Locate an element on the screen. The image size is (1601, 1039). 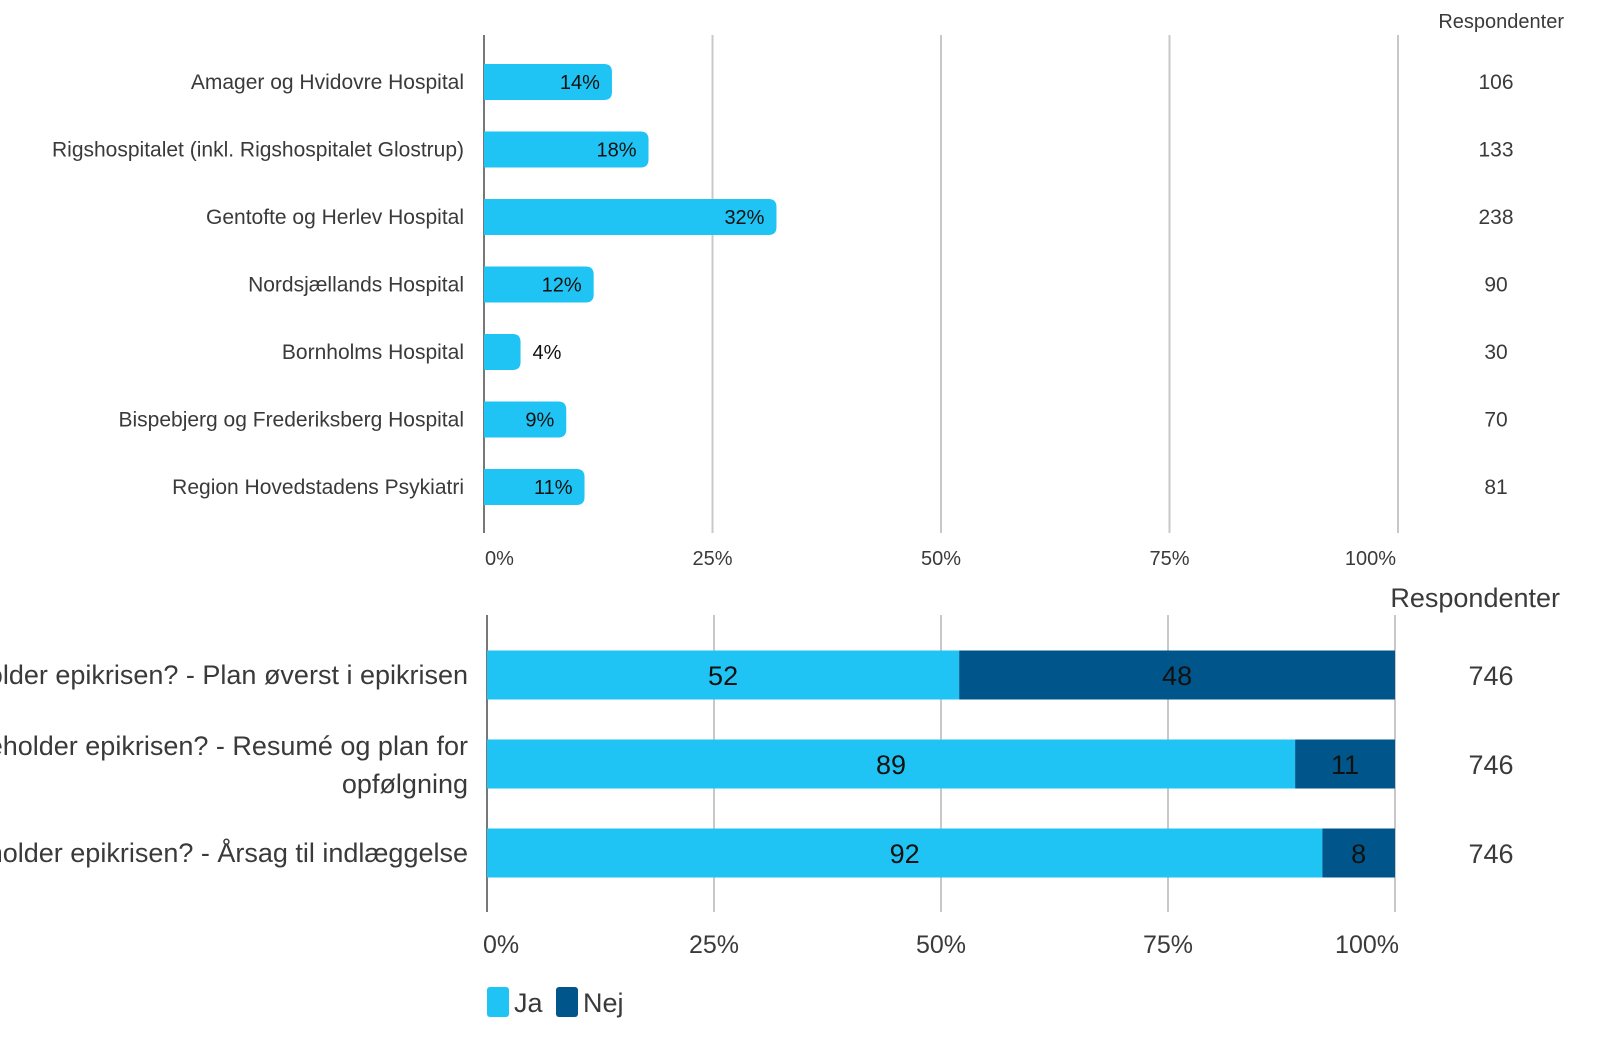
respondents-value: 30 is located at coordinates (1495, 352).